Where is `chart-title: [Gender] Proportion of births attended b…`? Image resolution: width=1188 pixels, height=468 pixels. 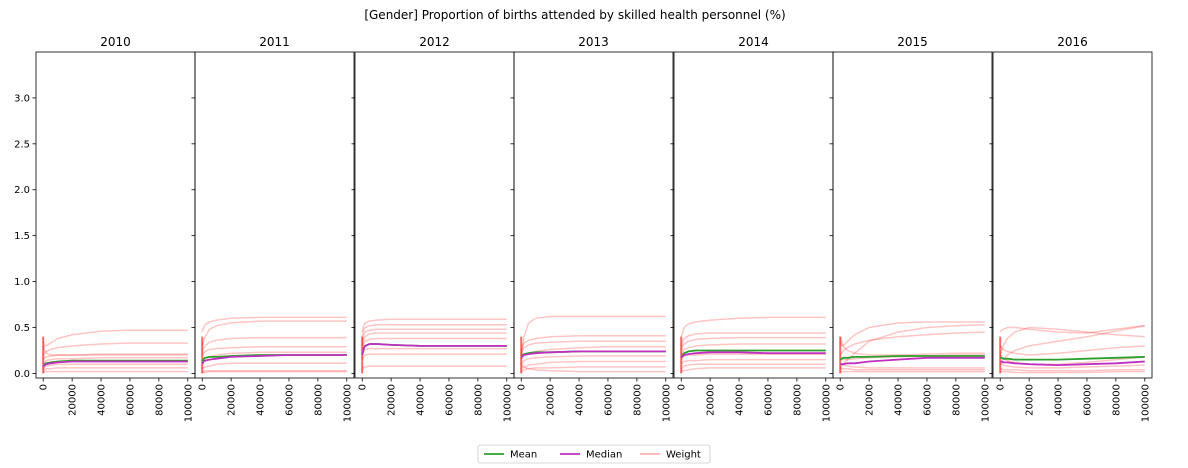
chart-title: [Gender] Proportion of births attended b… is located at coordinates (574, 15).